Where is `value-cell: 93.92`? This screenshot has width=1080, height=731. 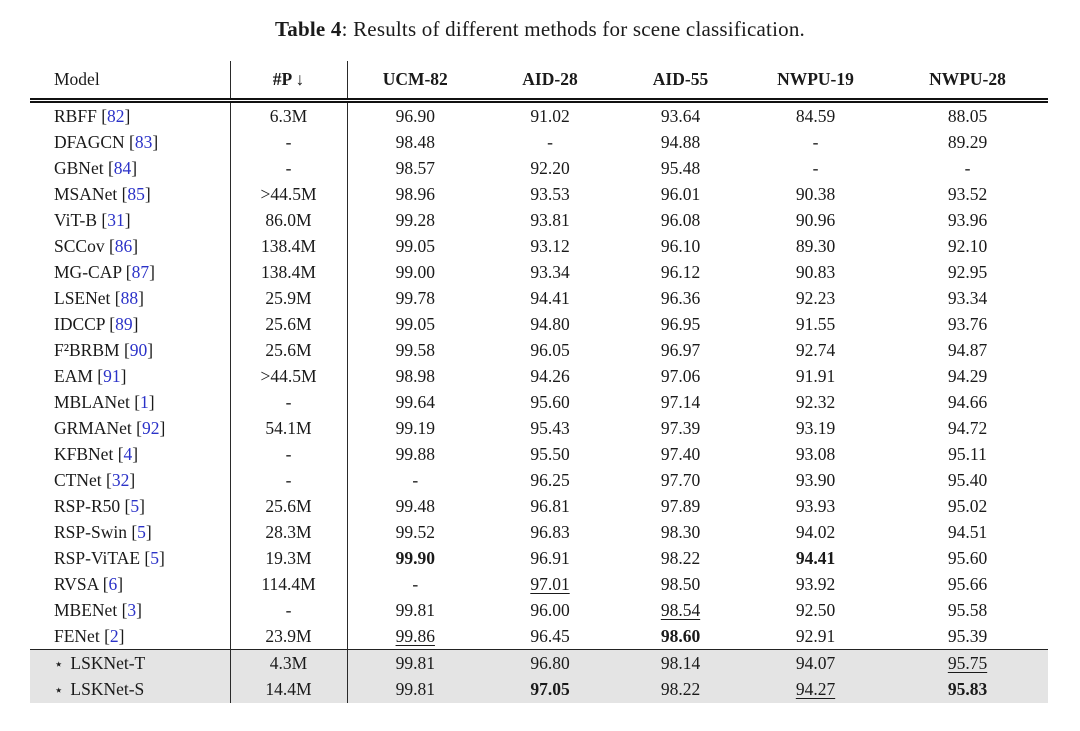
value-cell: 93.92 is located at coordinates (815, 583).